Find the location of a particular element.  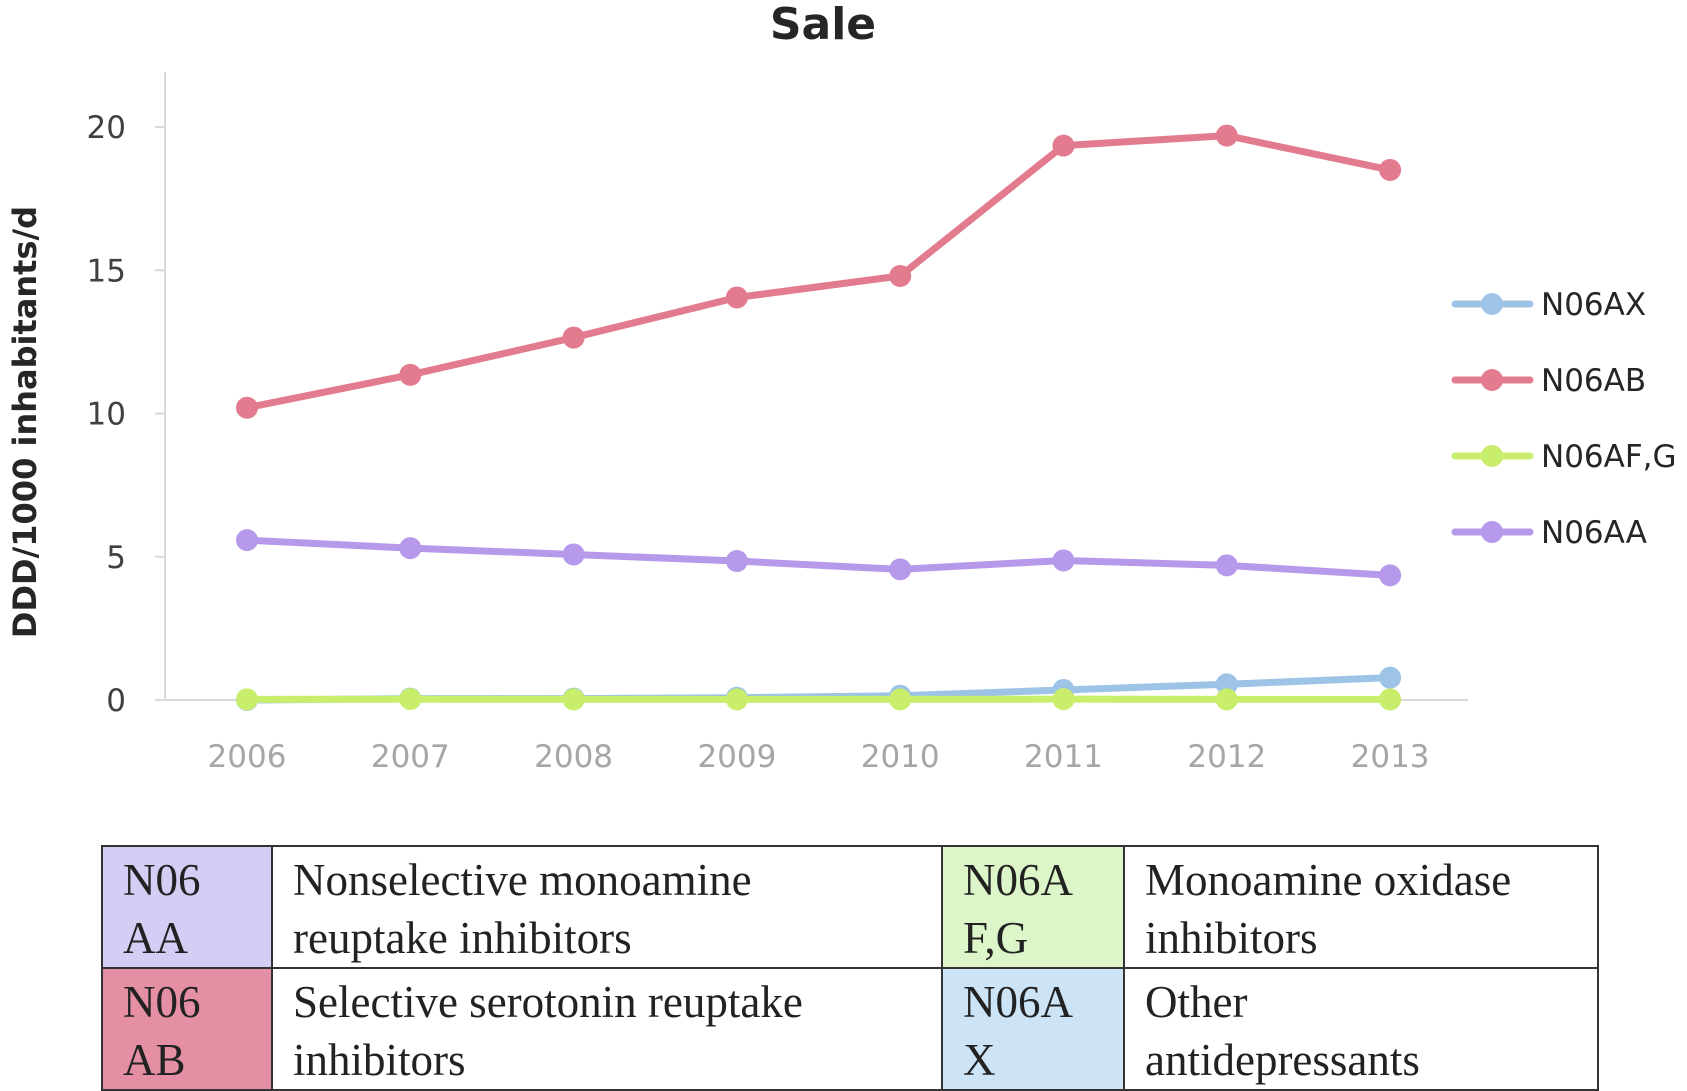

y-tick-label: 10 is located at coordinates (106, 415).